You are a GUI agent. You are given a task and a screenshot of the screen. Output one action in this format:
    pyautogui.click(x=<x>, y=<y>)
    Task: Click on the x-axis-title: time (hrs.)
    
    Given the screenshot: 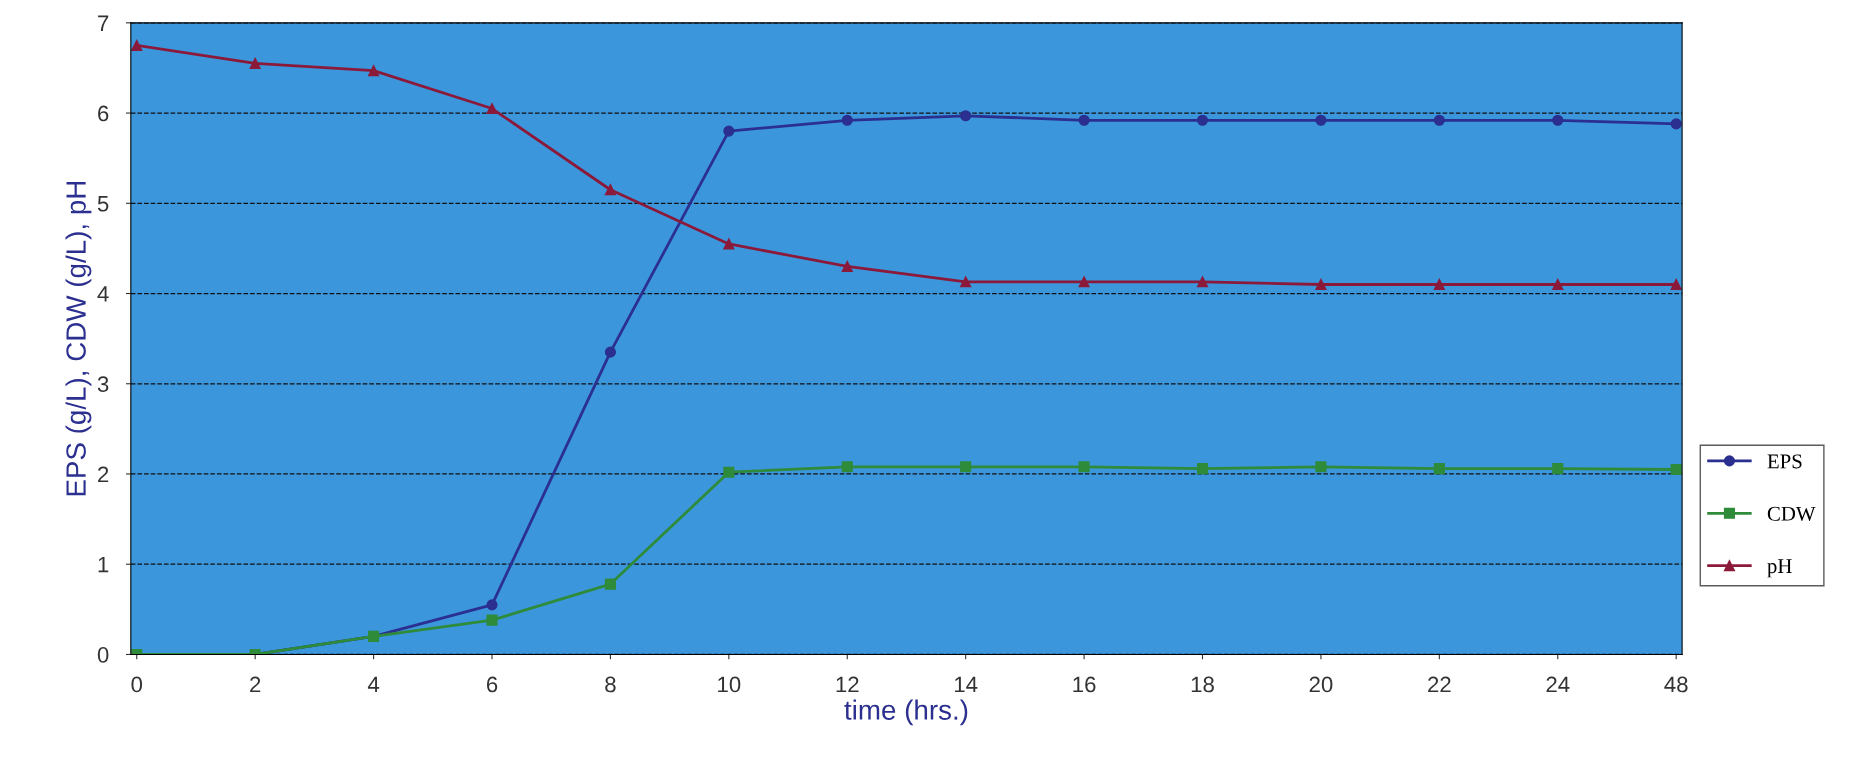 What is the action you would take?
    pyautogui.click(x=906, y=712)
    